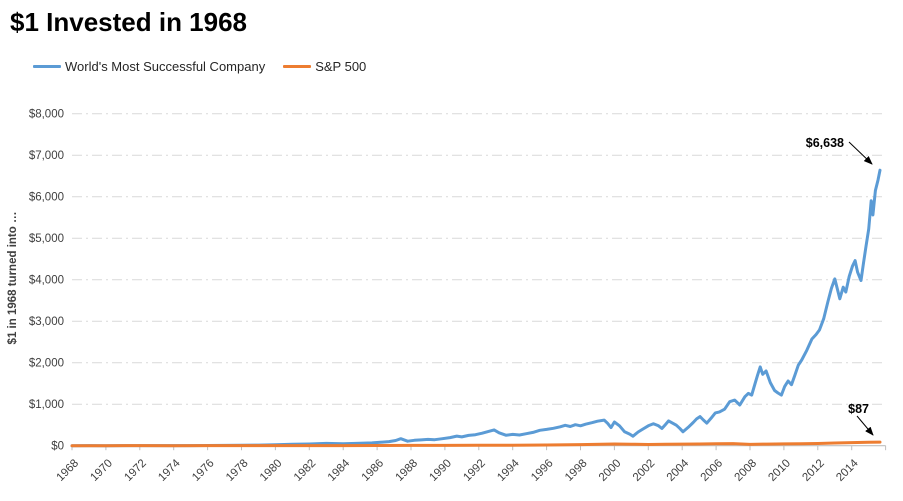 Image resolution: width=903 pixels, height=501 pixels. What do you see at coordinates (46, 115) in the screenshot?
I see `y-tick-label: $8,000` at bounding box center [46, 115].